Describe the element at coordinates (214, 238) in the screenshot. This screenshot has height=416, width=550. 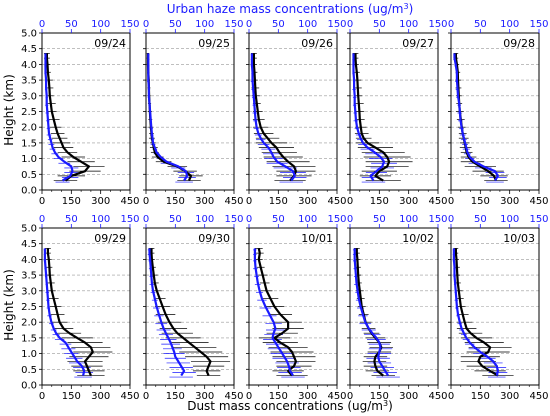
I see `panel-date-label: 09/30` at that location.